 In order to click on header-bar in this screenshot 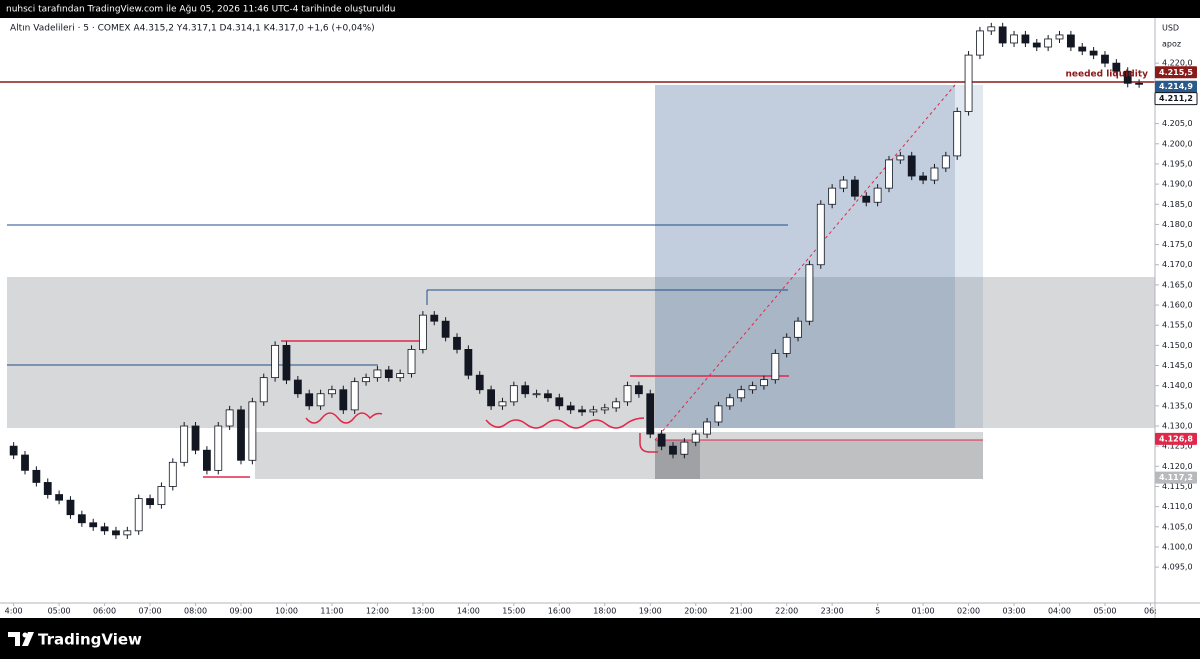, I will do `click(600, 9)`.